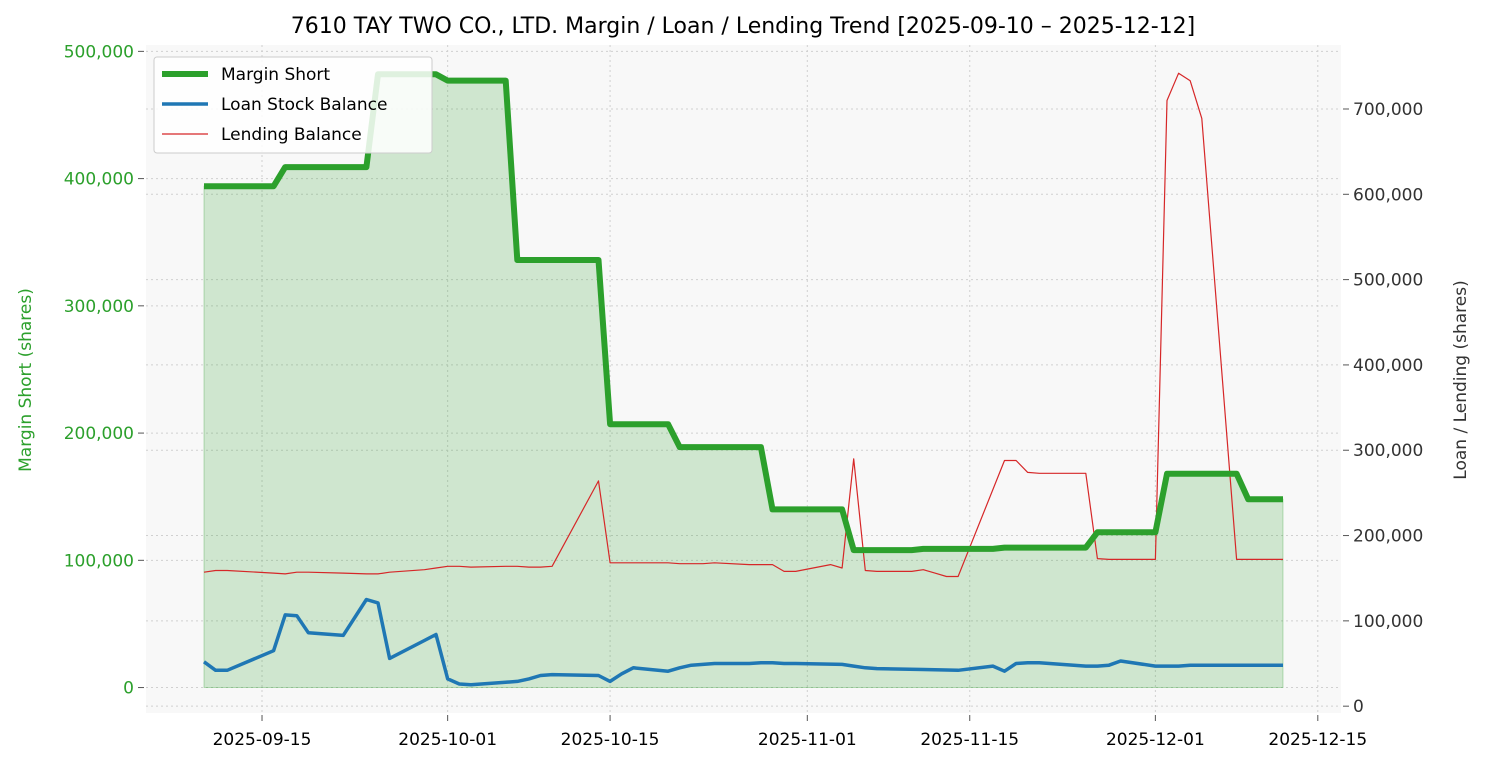  What do you see at coordinates (1388, 281) in the screenshot?
I see `y-tick-label-right: 500,000` at bounding box center [1388, 281].